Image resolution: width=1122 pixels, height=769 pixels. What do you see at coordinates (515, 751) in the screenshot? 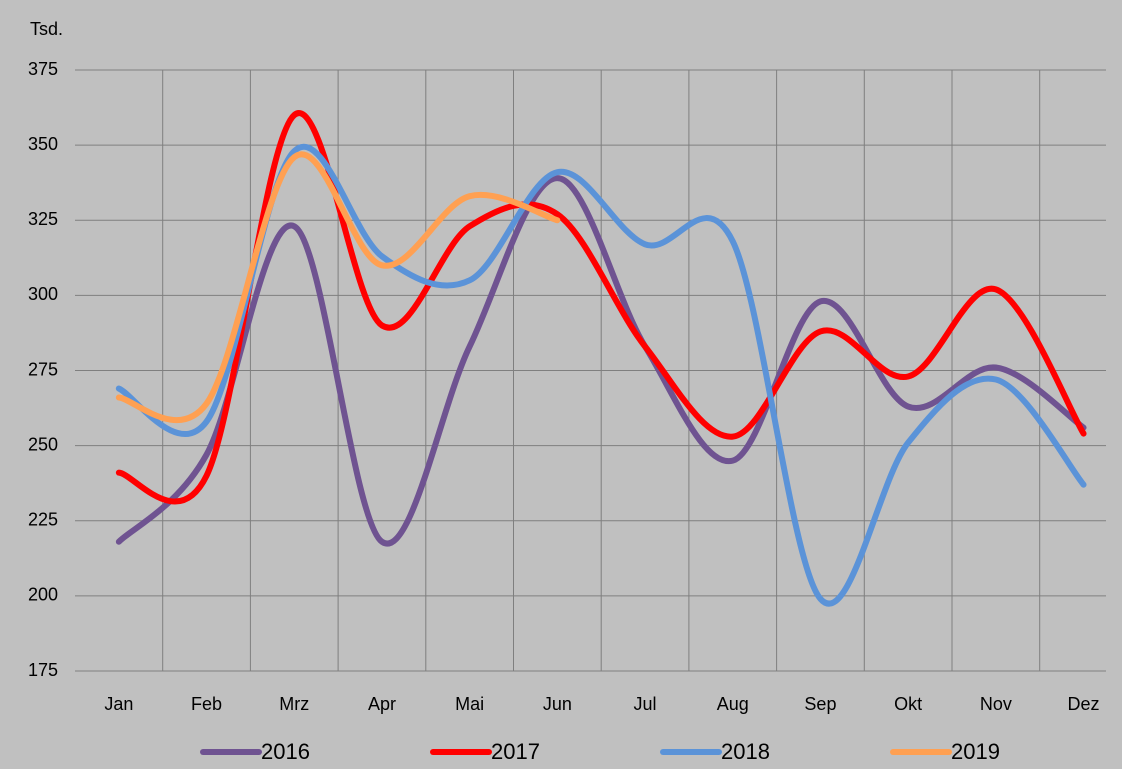
I see `legend-label: 2017` at bounding box center [515, 751].